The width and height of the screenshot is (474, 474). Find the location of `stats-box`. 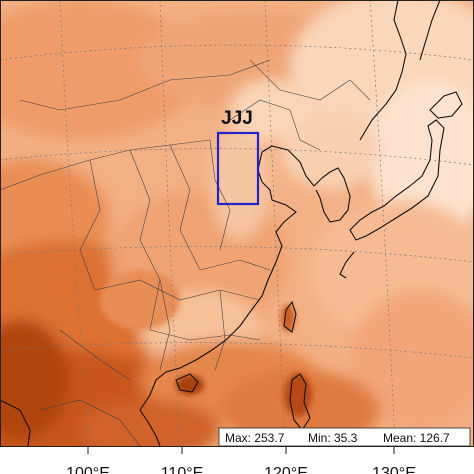

stats-box is located at coordinates (344, 437).